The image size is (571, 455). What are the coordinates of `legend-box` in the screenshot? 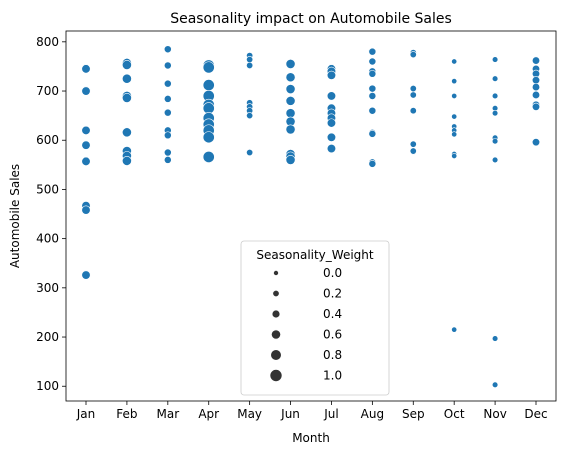 It's located at (315, 318).